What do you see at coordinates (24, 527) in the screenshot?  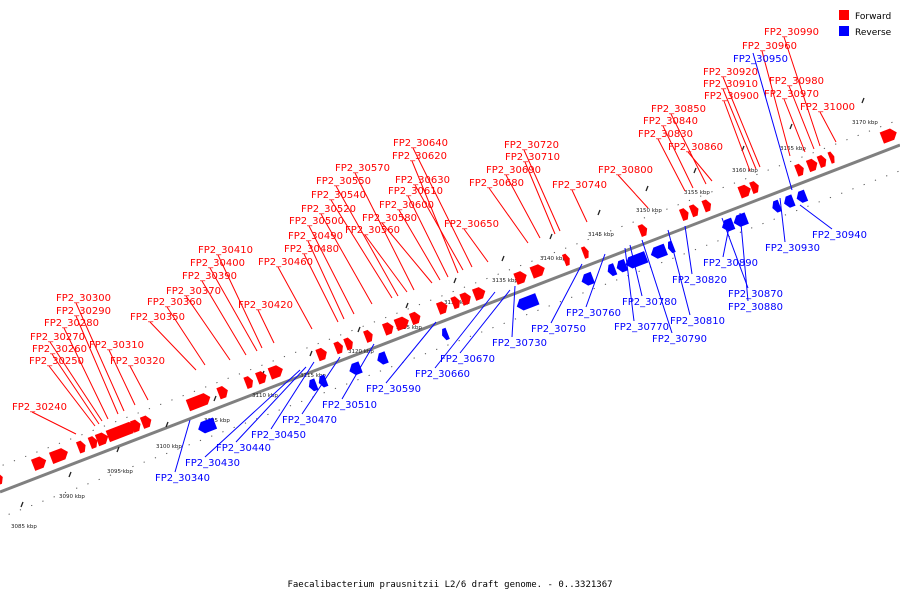 I see `tick-label: 3085 kbp` at bounding box center [24, 527].